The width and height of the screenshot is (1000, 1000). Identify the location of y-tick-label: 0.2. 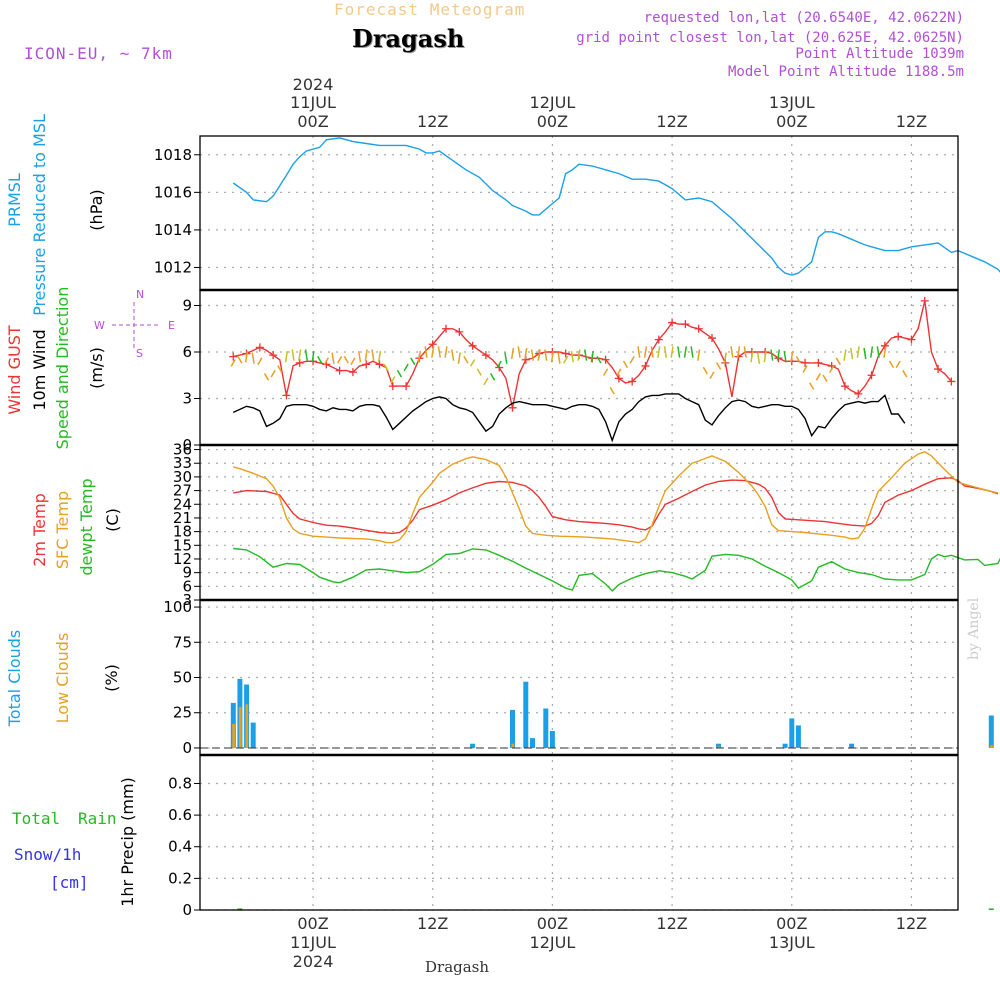
(180, 878).